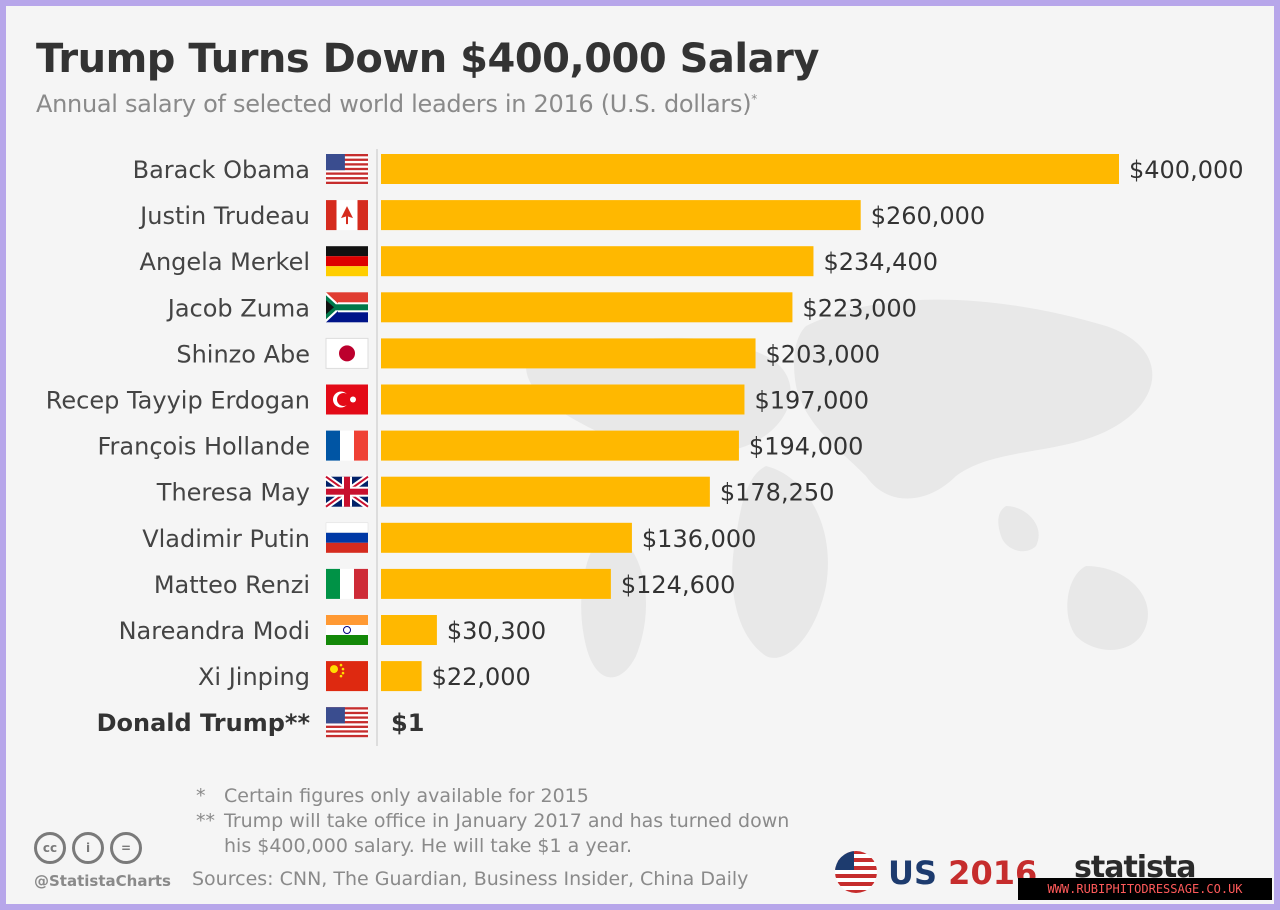  What do you see at coordinates (406, 796) in the screenshot?
I see `footnote-text: Certain figures only available for 2015` at bounding box center [406, 796].